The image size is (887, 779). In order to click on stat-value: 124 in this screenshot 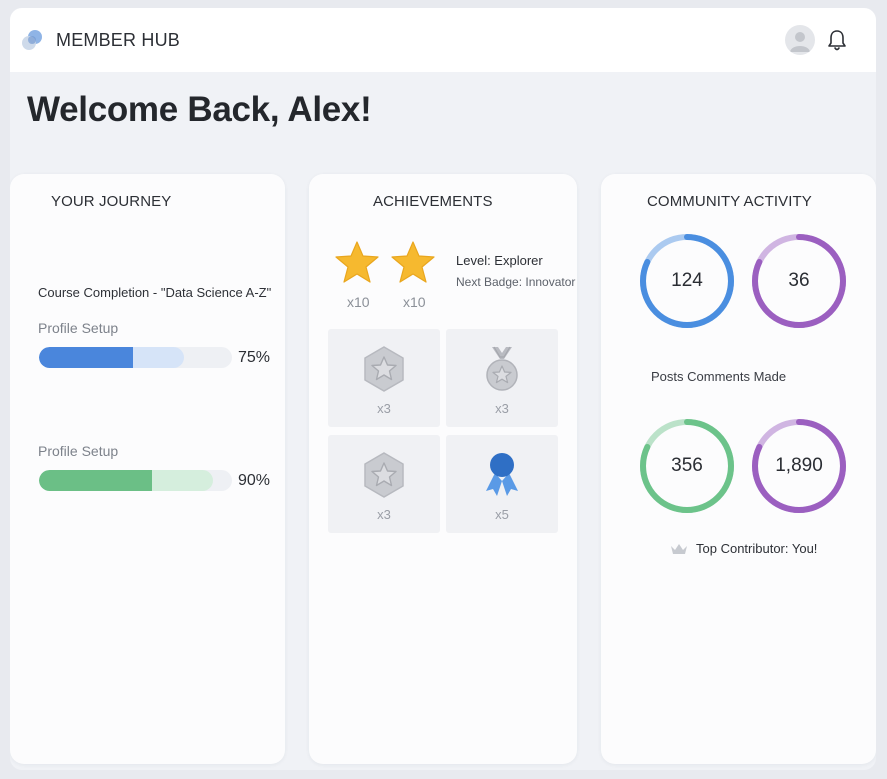, I will do `click(687, 280)`.